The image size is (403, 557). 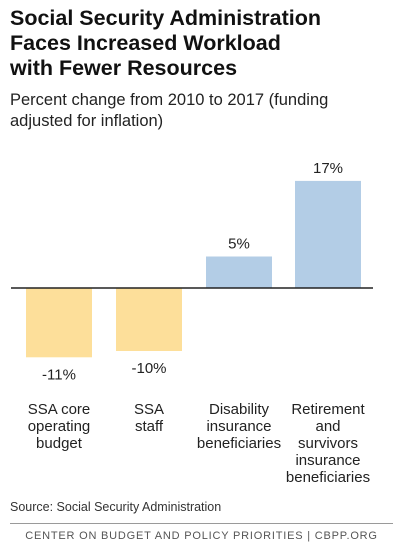 What do you see at coordinates (59, 426) in the screenshot?
I see `category-label-1: operating` at bounding box center [59, 426].